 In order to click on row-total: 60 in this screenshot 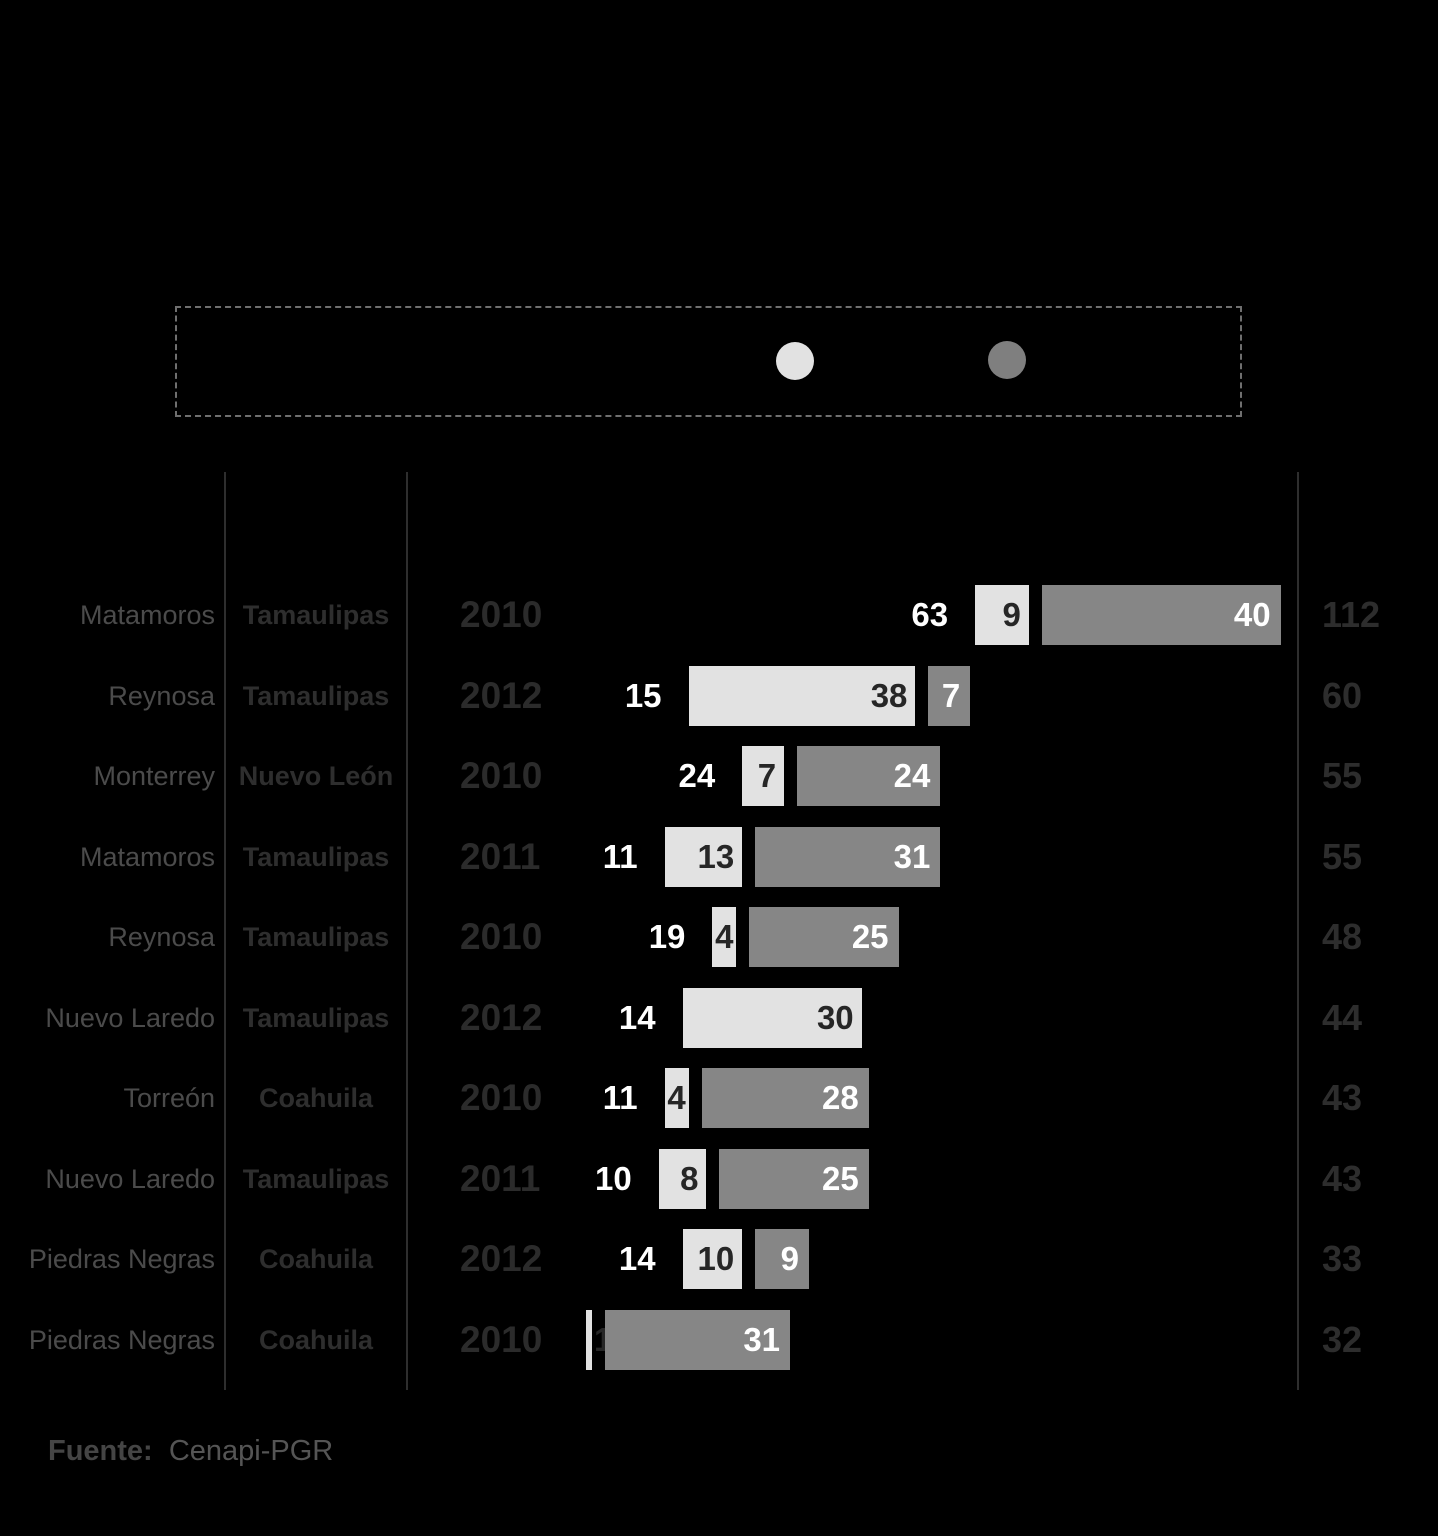, I will do `click(1342, 695)`.